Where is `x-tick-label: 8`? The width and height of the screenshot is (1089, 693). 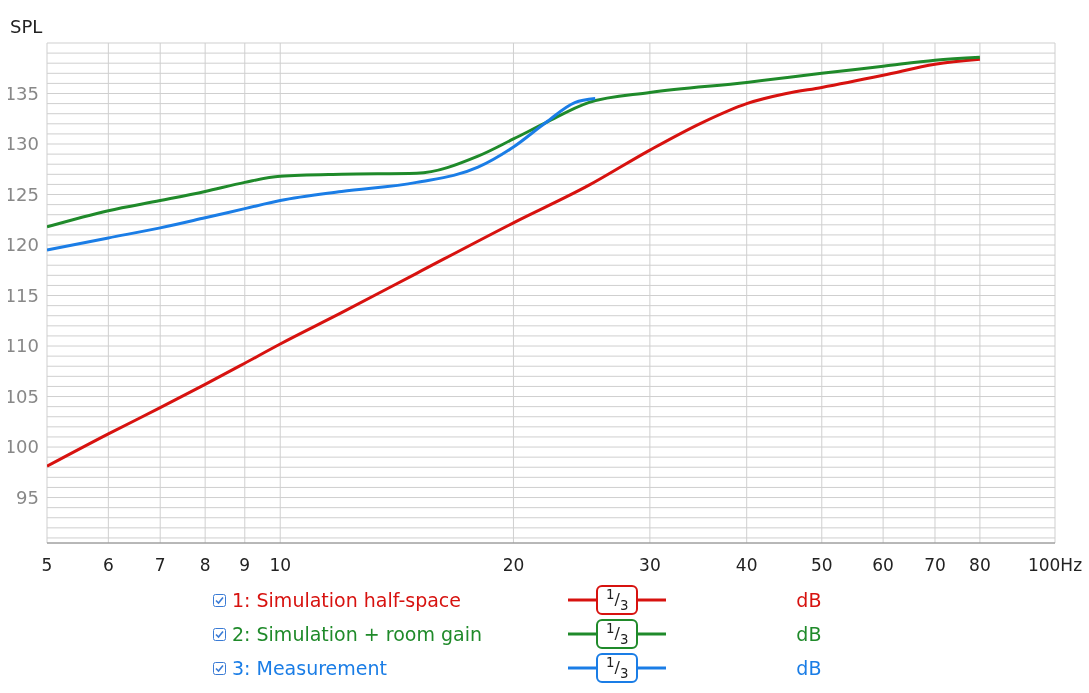
x-tick-label: 8 is located at coordinates (205, 565).